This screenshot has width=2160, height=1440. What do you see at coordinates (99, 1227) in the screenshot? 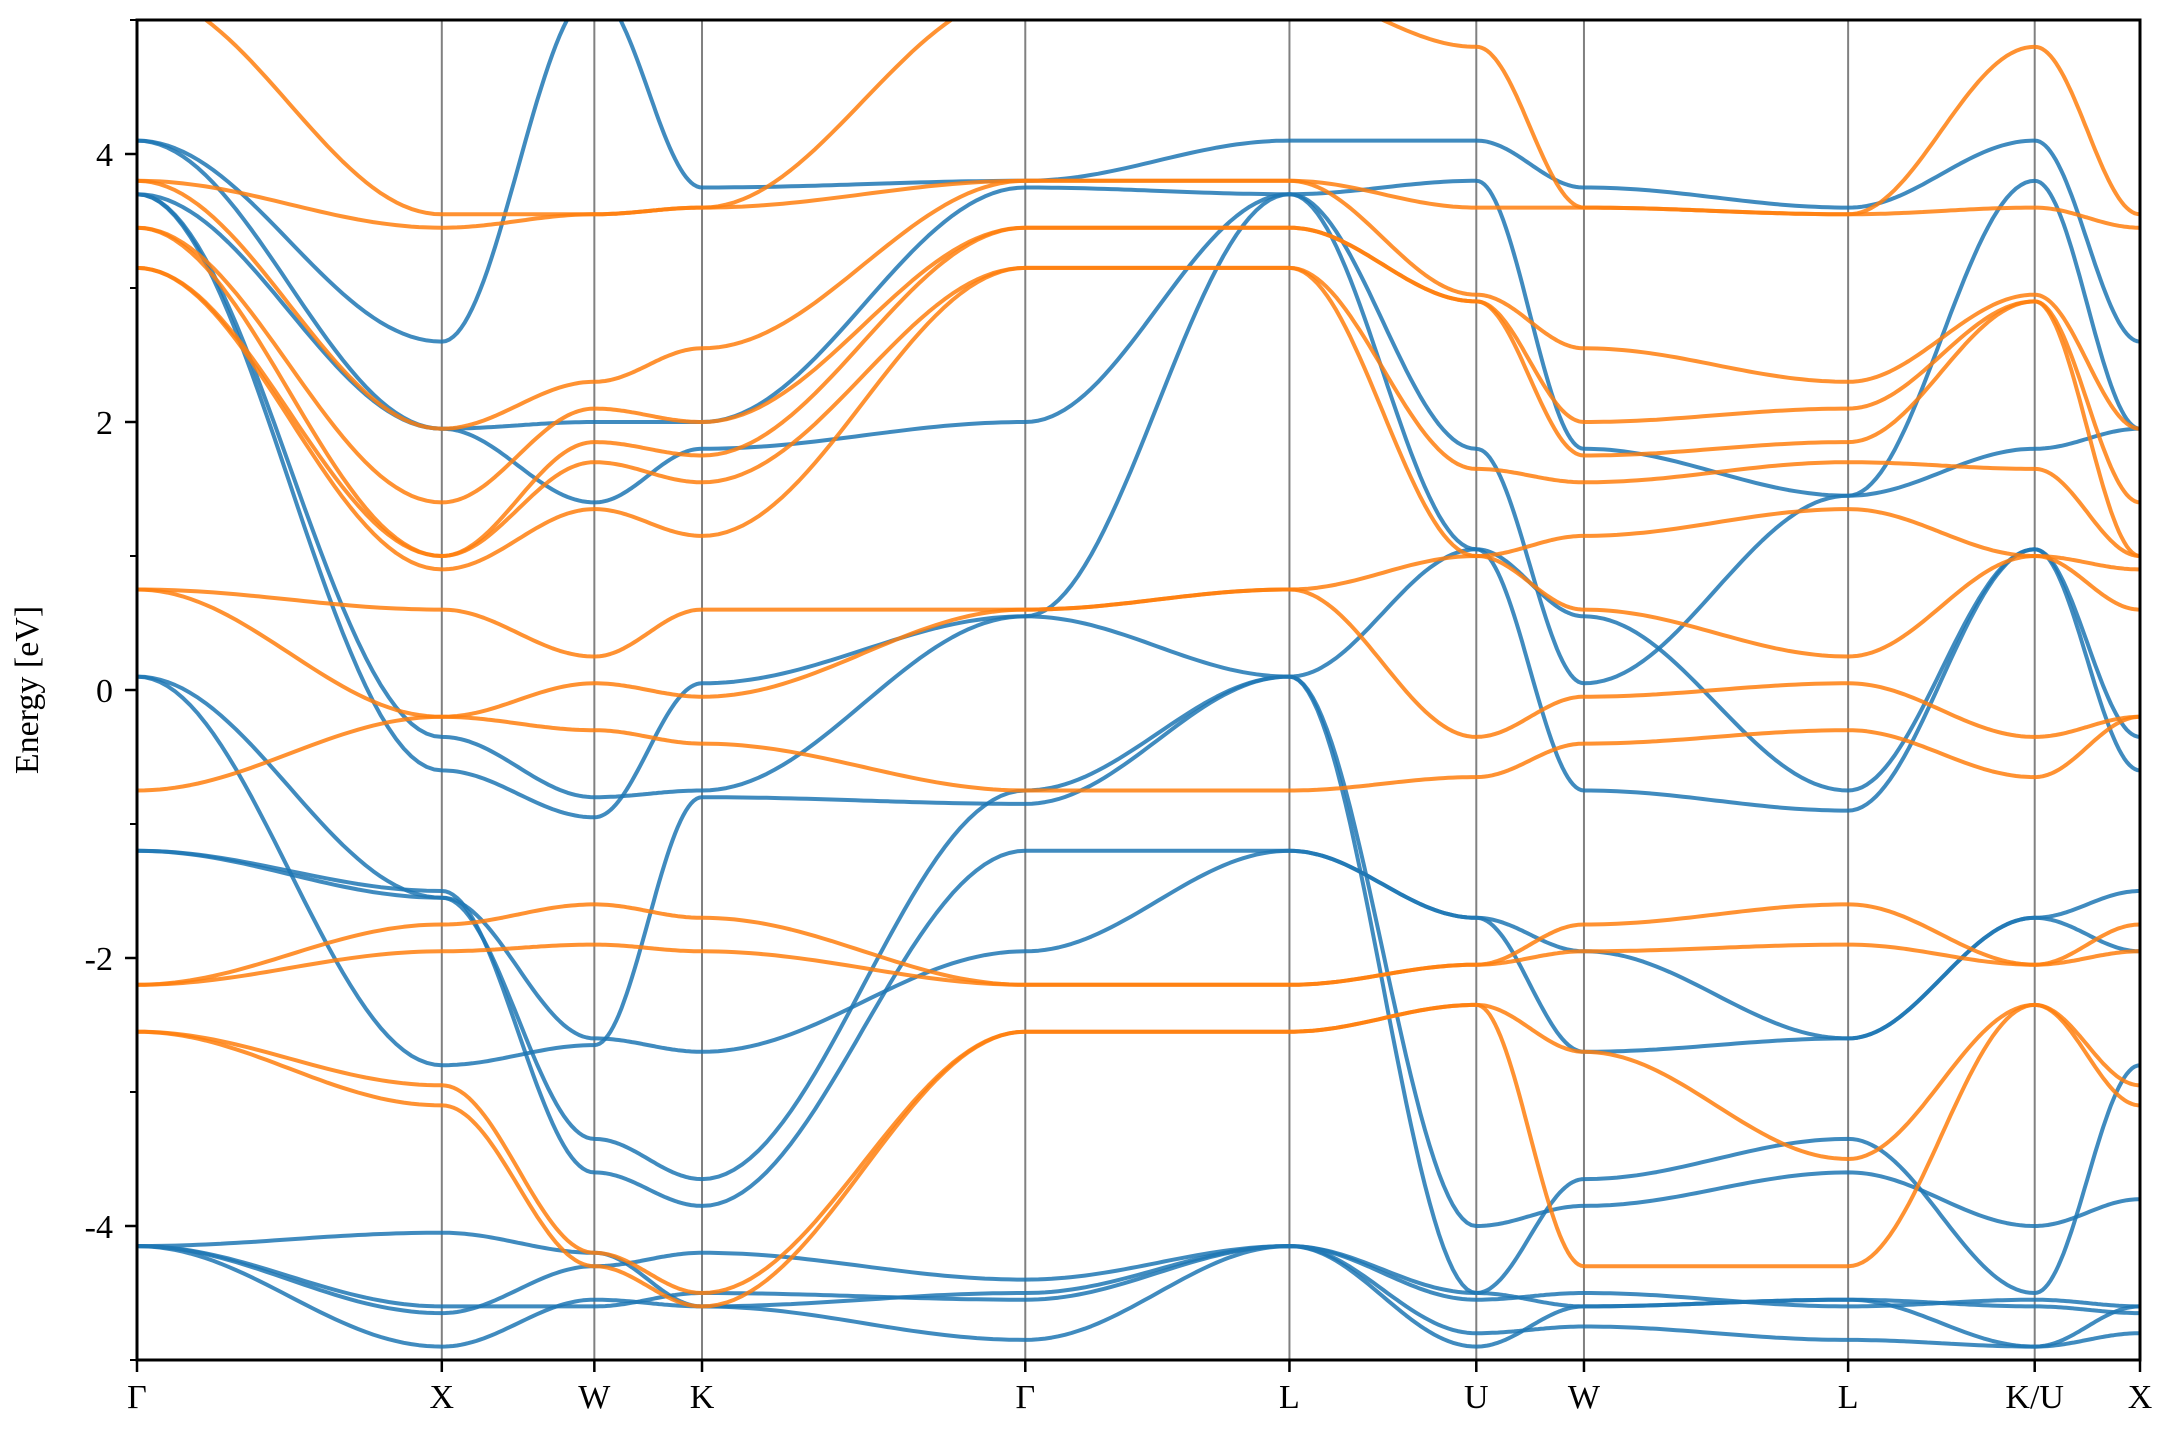
I see `y-tick-label: -4` at bounding box center [99, 1227].